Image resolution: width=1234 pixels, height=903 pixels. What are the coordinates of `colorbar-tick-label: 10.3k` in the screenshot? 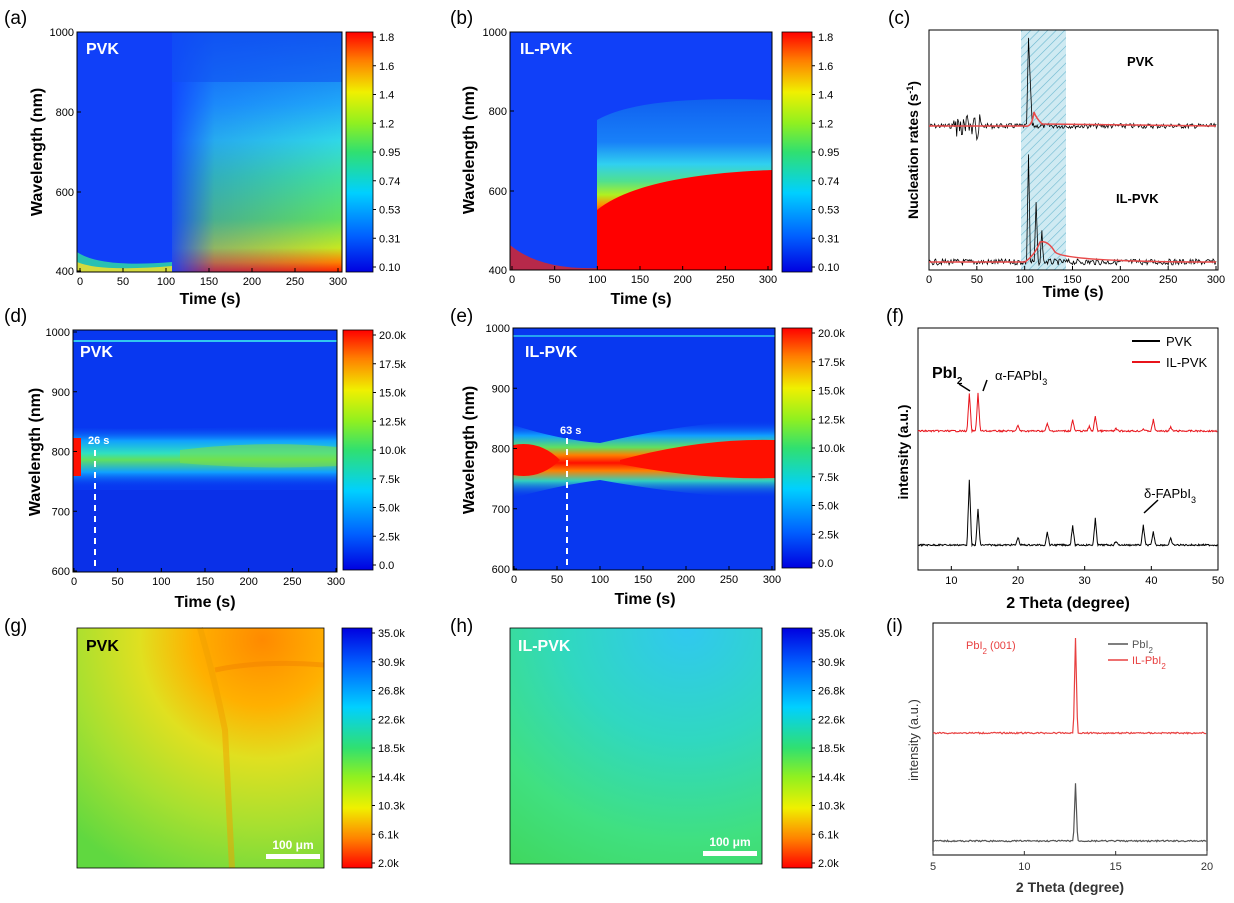 It's located at (831, 807).